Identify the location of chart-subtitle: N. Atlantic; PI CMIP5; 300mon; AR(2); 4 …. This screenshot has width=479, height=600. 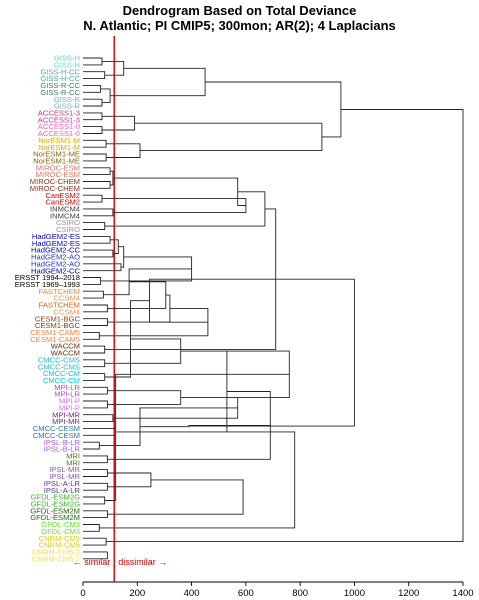
(239, 25).